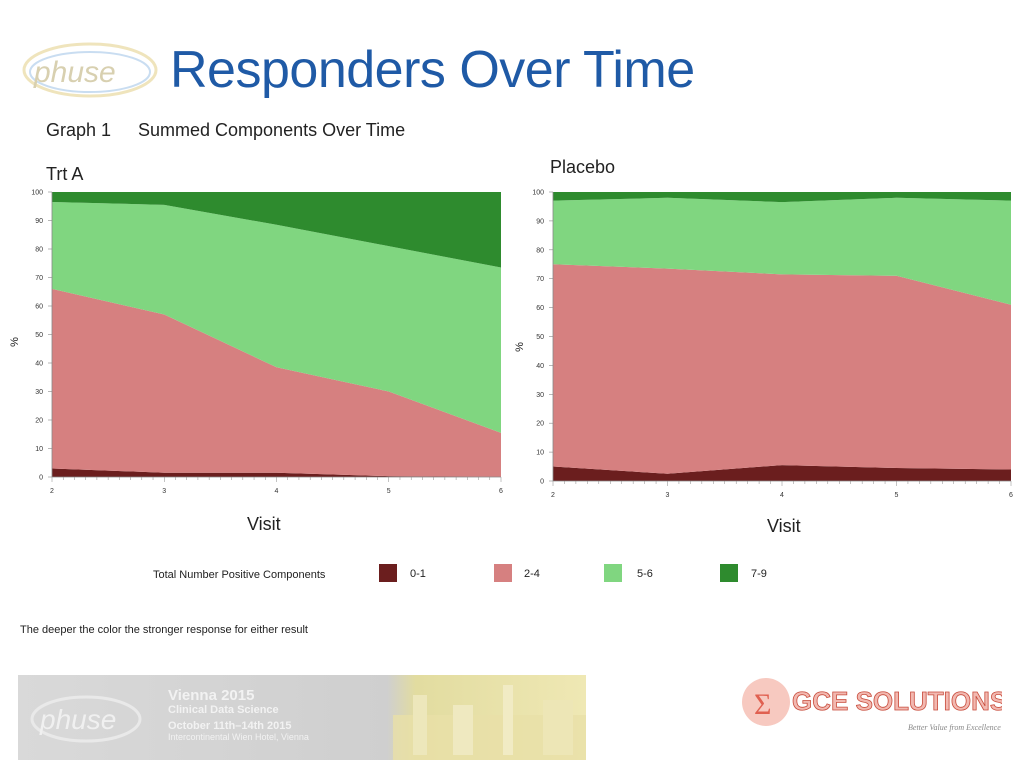  I want to click on legend-label-7-9: 7-9, so click(759, 574).